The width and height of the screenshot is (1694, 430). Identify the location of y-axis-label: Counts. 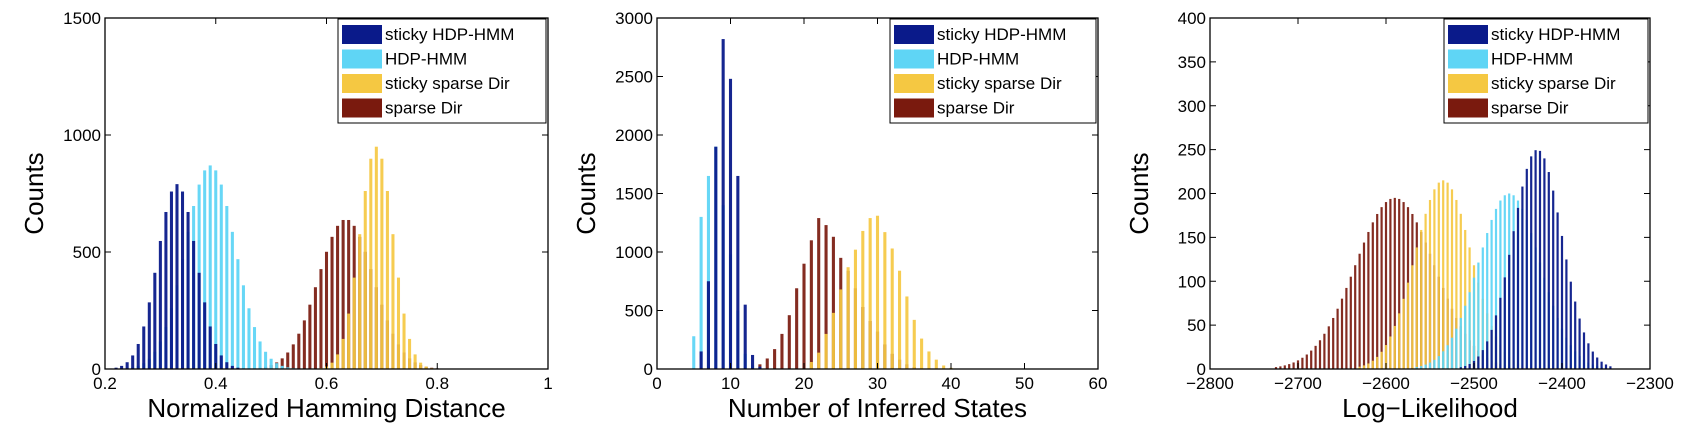
(34, 193).